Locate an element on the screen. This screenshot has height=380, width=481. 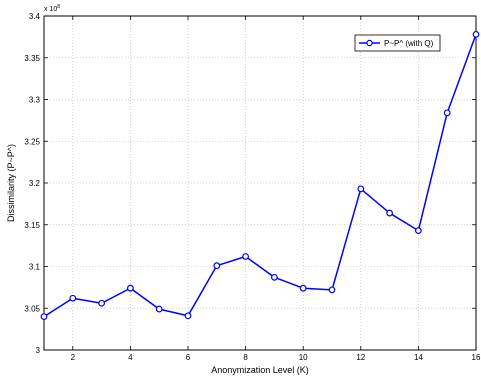
x-tick-label: 10 is located at coordinates (303, 357).